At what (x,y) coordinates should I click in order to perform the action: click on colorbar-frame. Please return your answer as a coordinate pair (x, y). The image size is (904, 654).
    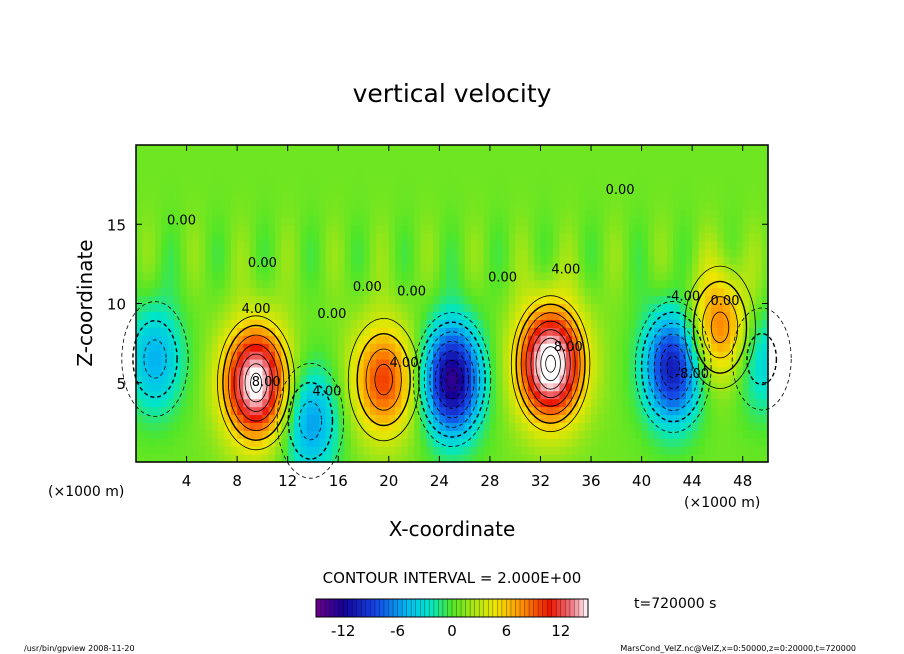
    Looking at the image, I should click on (452, 608).